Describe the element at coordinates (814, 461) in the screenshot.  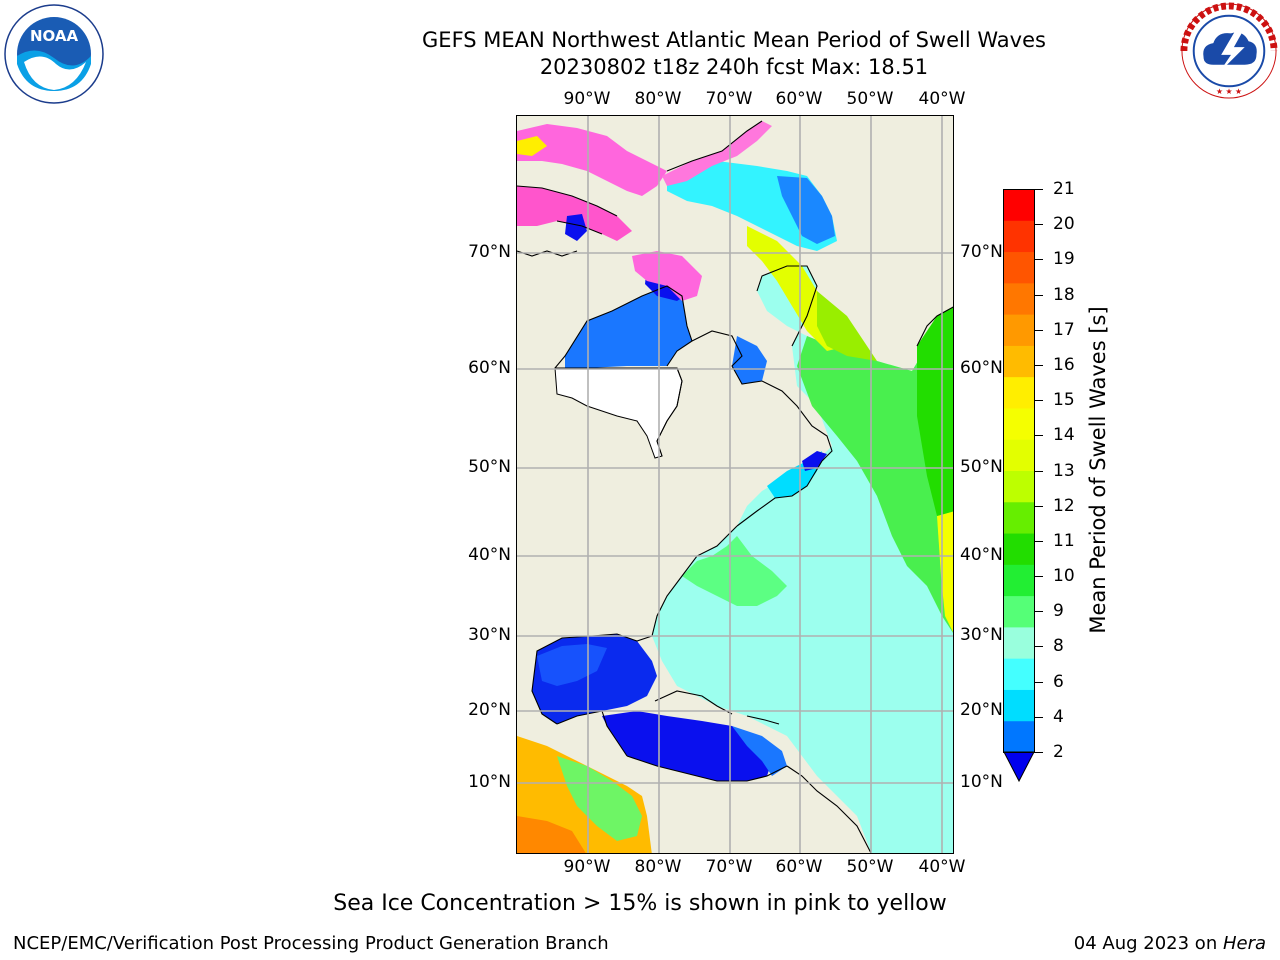
I see `ocean-st-lawrence-dark` at that location.